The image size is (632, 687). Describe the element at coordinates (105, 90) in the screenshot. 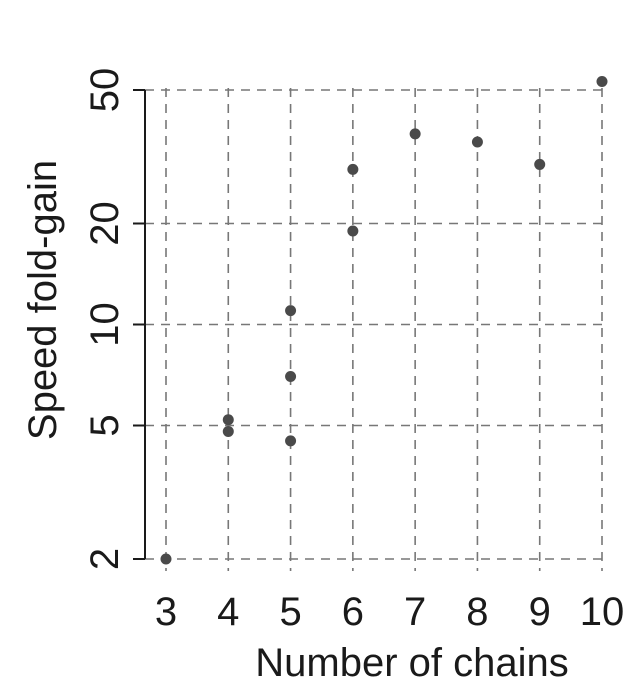

I see `y-tick-label: 50` at that location.